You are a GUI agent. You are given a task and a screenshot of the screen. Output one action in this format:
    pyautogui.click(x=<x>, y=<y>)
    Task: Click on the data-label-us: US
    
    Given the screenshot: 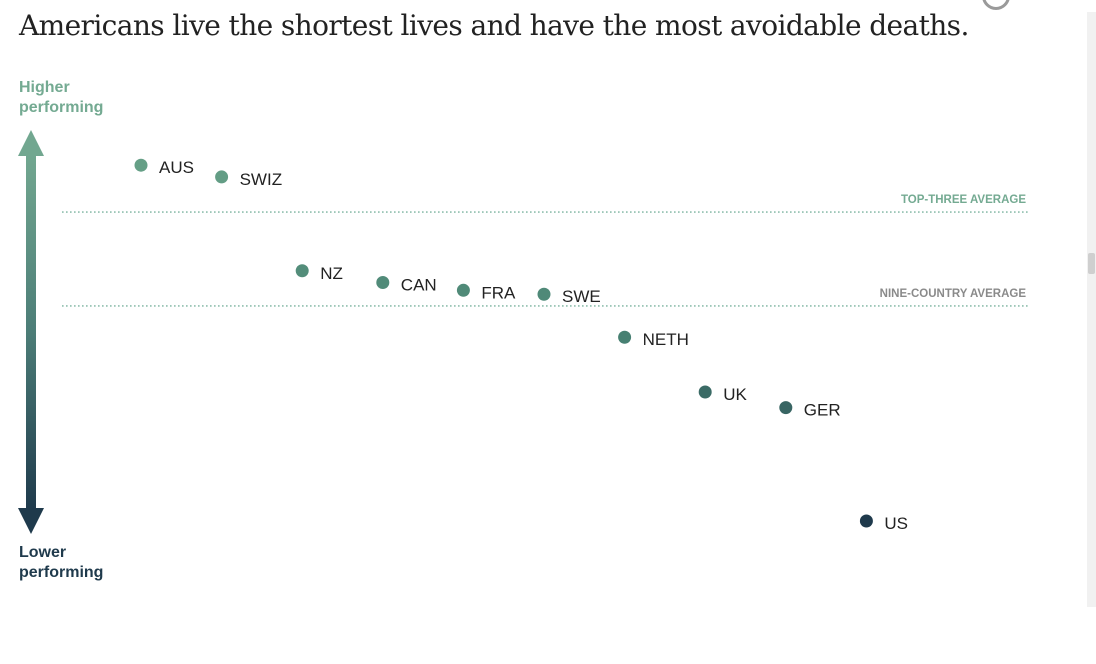 What is the action you would take?
    pyautogui.click(x=896, y=523)
    